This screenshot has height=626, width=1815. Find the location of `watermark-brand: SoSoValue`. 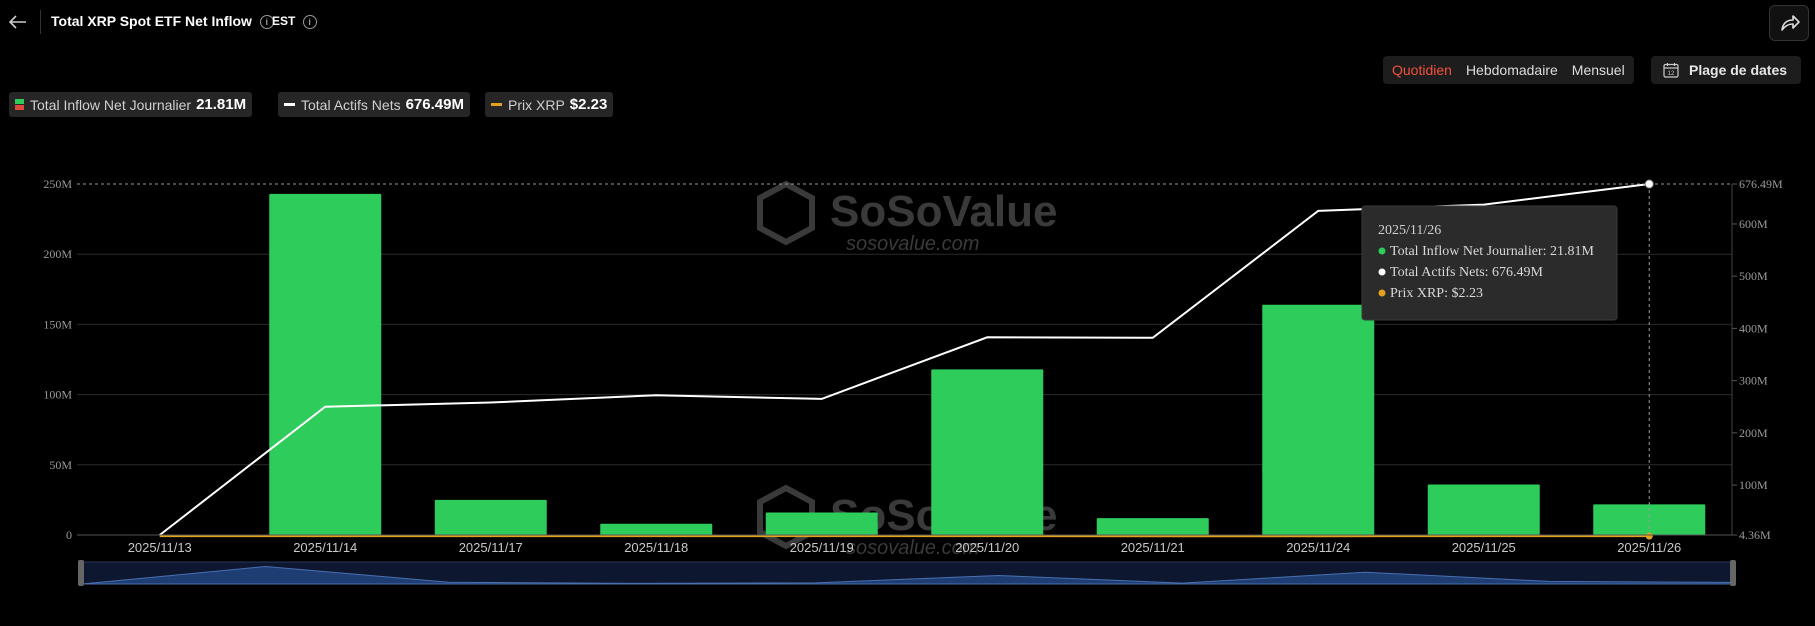

watermark-brand: SoSoValue is located at coordinates (943, 211).